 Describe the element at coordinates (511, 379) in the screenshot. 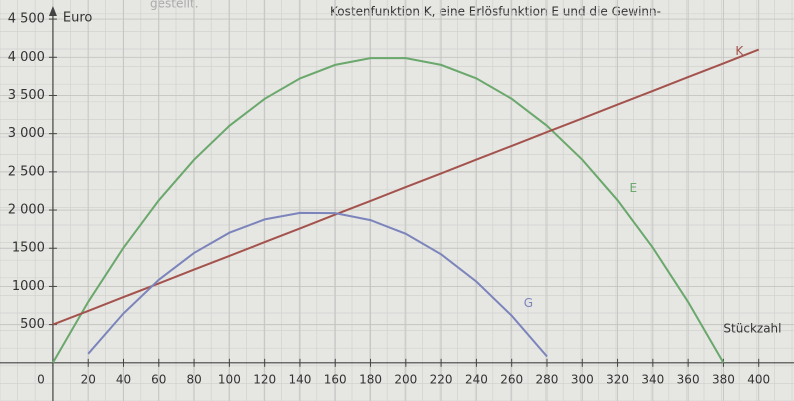

I see `x-tick-label: 260` at that location.